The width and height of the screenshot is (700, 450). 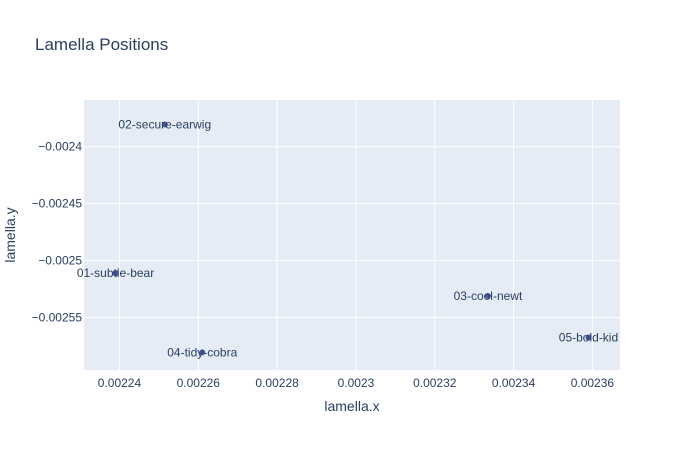 I want to click on chart-title: Lamella Positions, so click(x=101, y=44).